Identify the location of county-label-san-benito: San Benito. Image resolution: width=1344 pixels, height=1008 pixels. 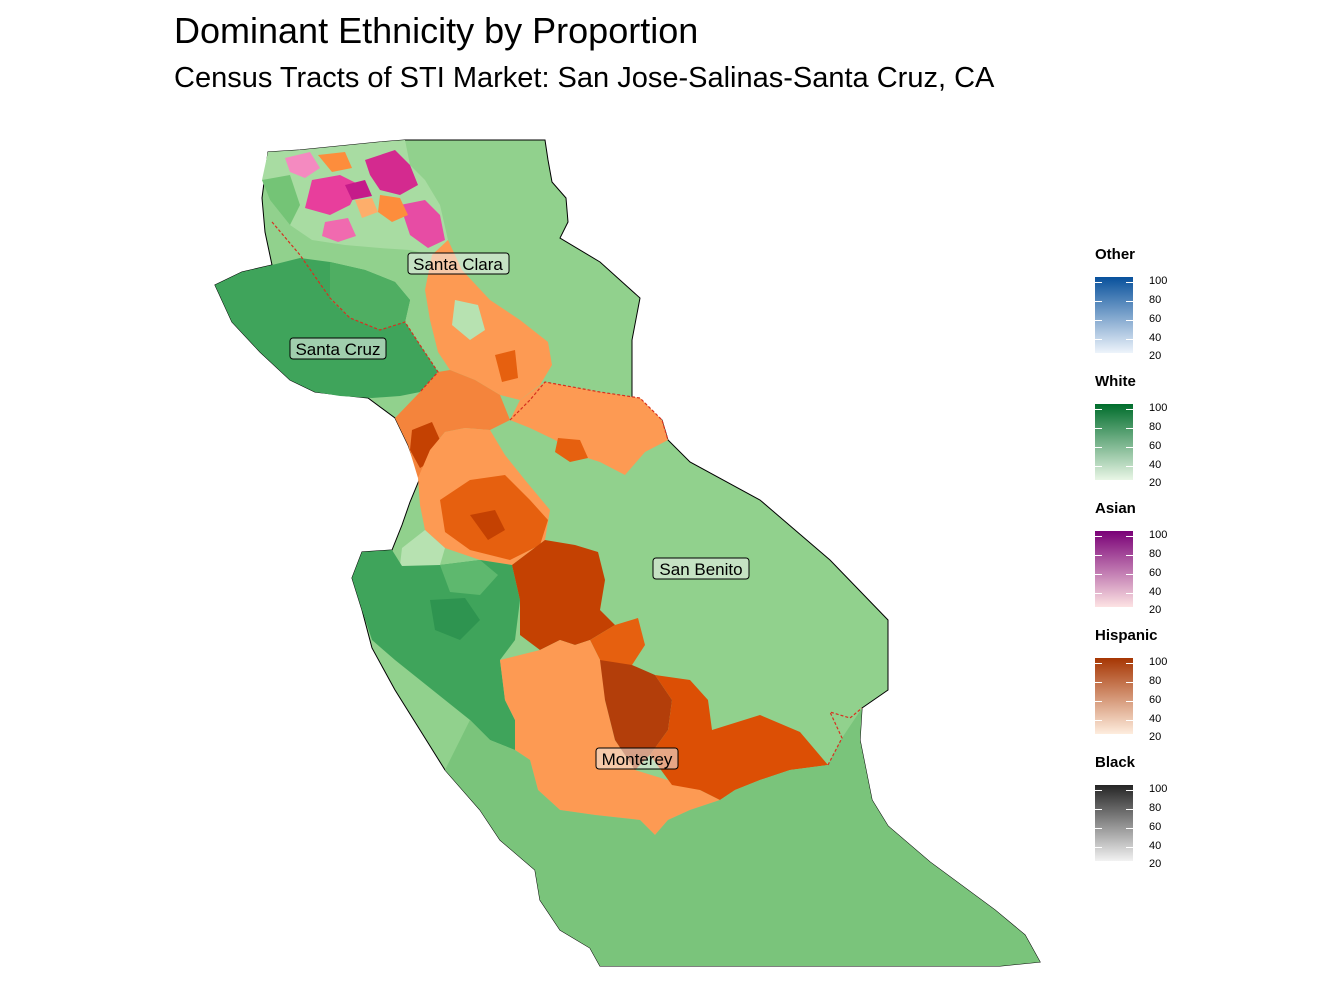
(701, 568).